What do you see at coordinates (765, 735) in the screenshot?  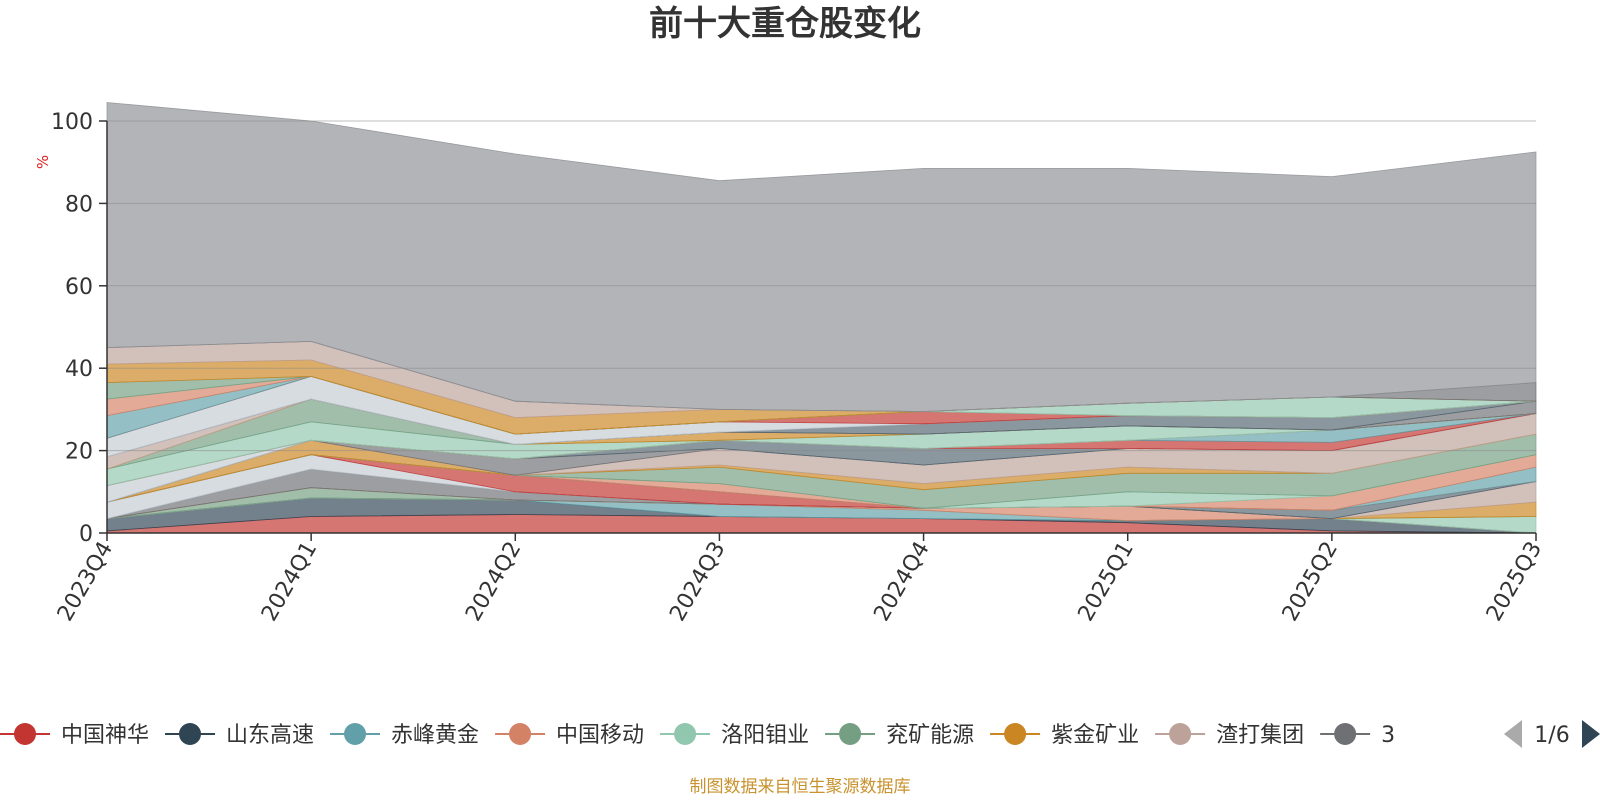 I see `legend-item-label: 洛阳钼业` at bounding box center [765, 735].